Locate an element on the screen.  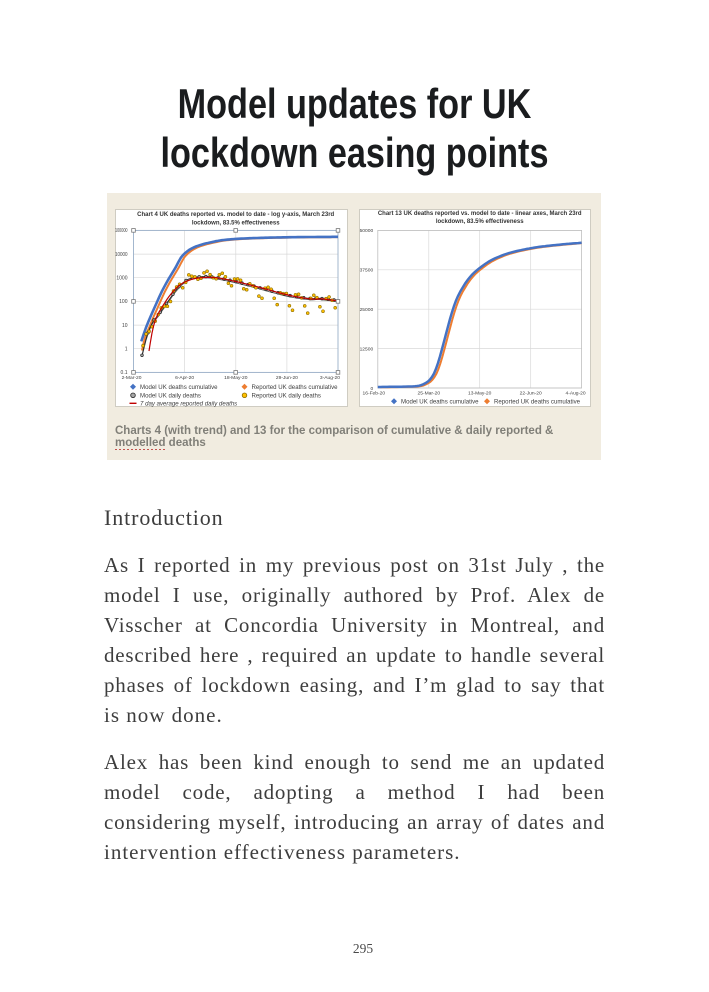
svg-text: 0.1 is located at coordinates (123, 373).